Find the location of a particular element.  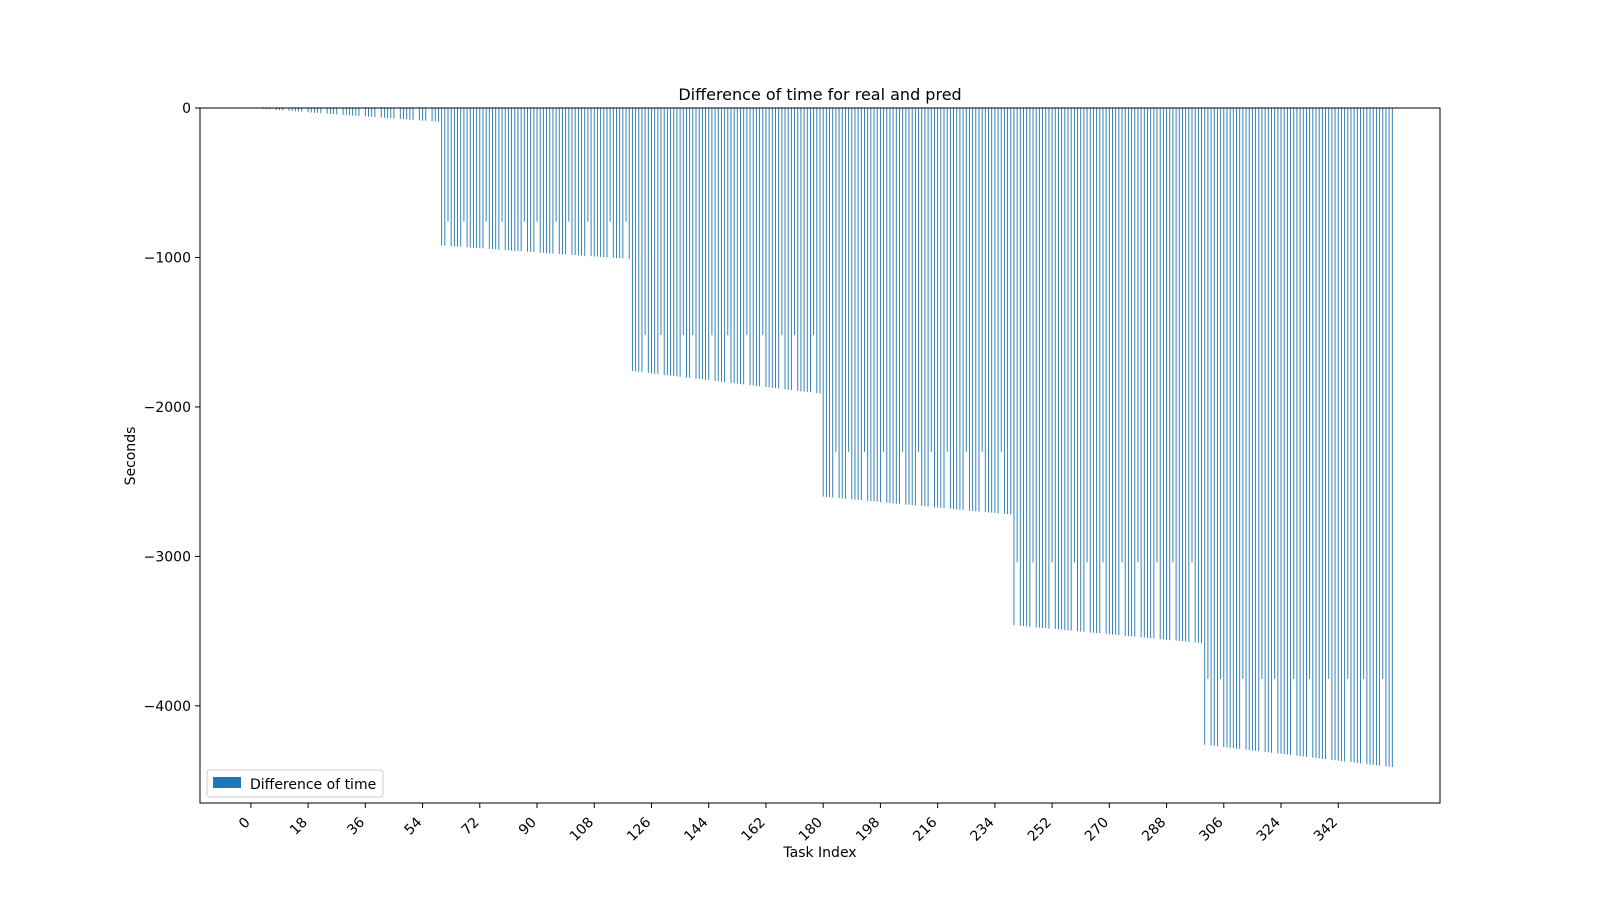

legend: Difference of time is located at coordinates (295, 783).